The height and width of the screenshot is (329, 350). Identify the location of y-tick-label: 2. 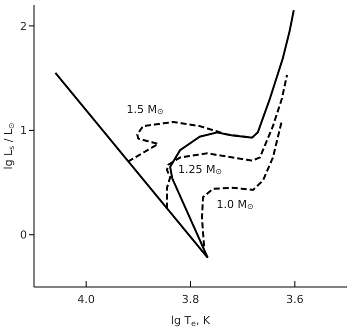
(23, 26).